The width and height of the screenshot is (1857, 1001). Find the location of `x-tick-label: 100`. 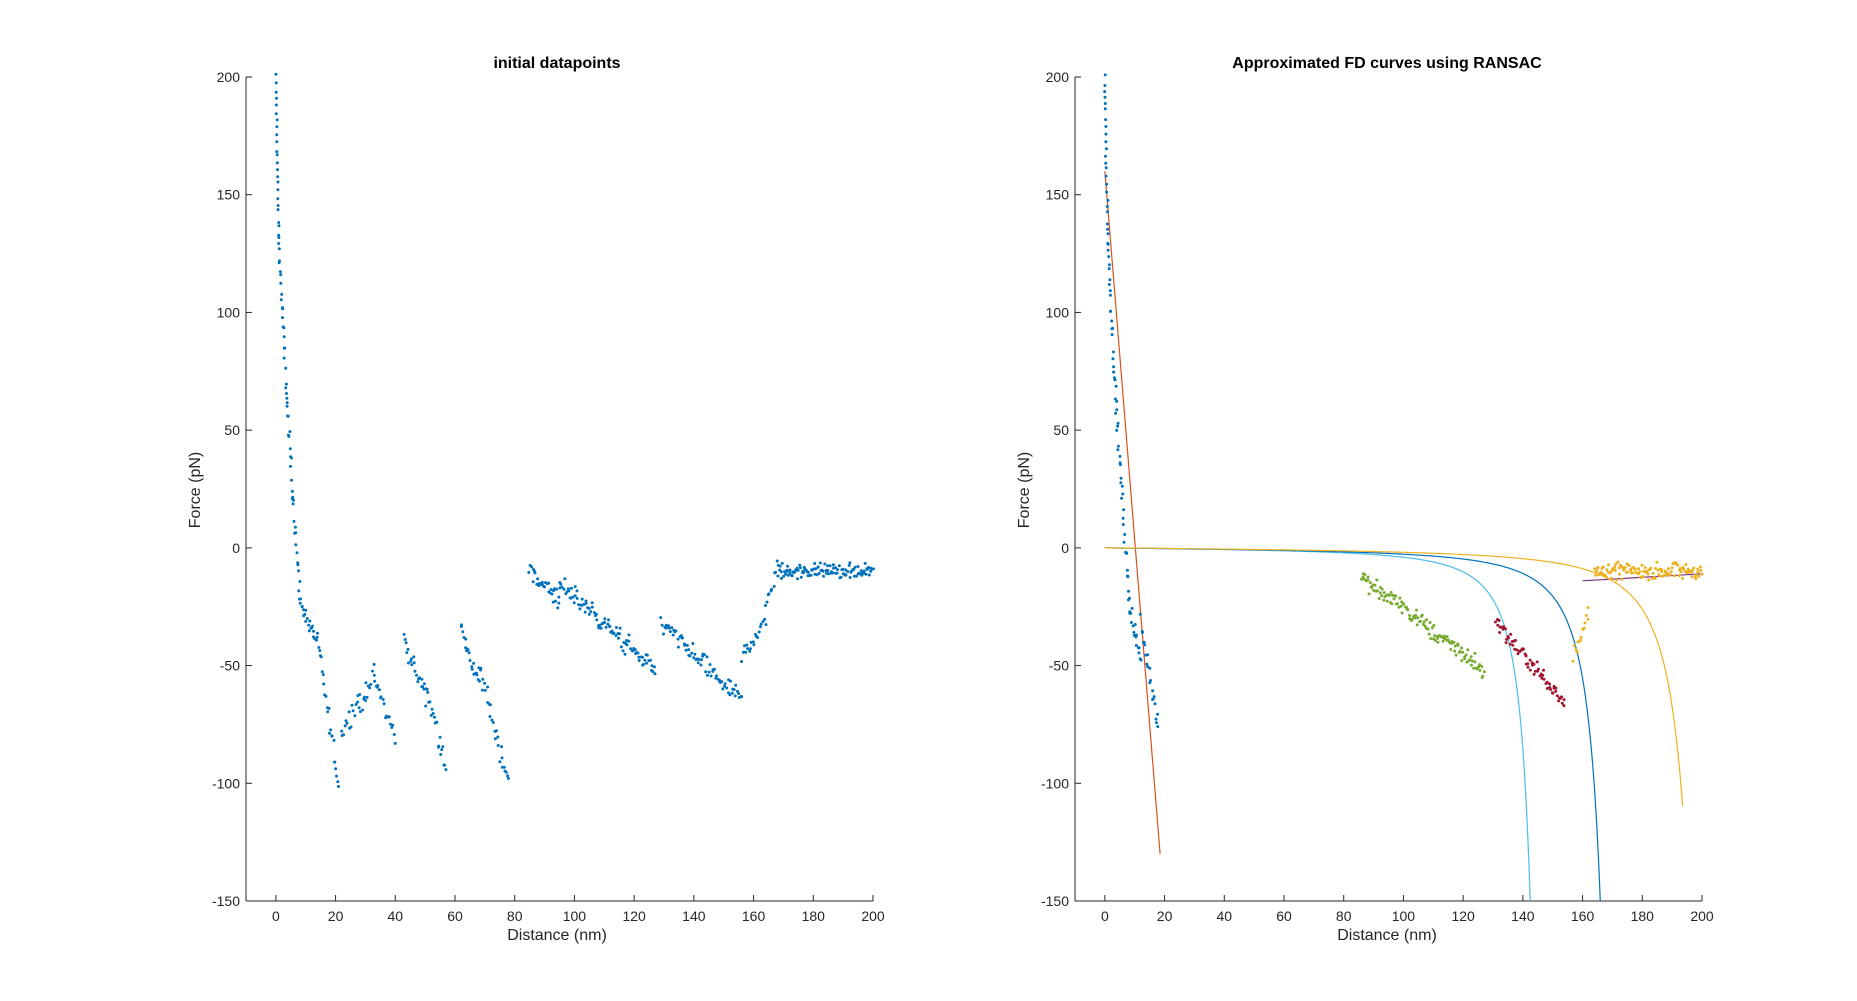

x-tick-label: 100 is located at coordinates (575, 916).